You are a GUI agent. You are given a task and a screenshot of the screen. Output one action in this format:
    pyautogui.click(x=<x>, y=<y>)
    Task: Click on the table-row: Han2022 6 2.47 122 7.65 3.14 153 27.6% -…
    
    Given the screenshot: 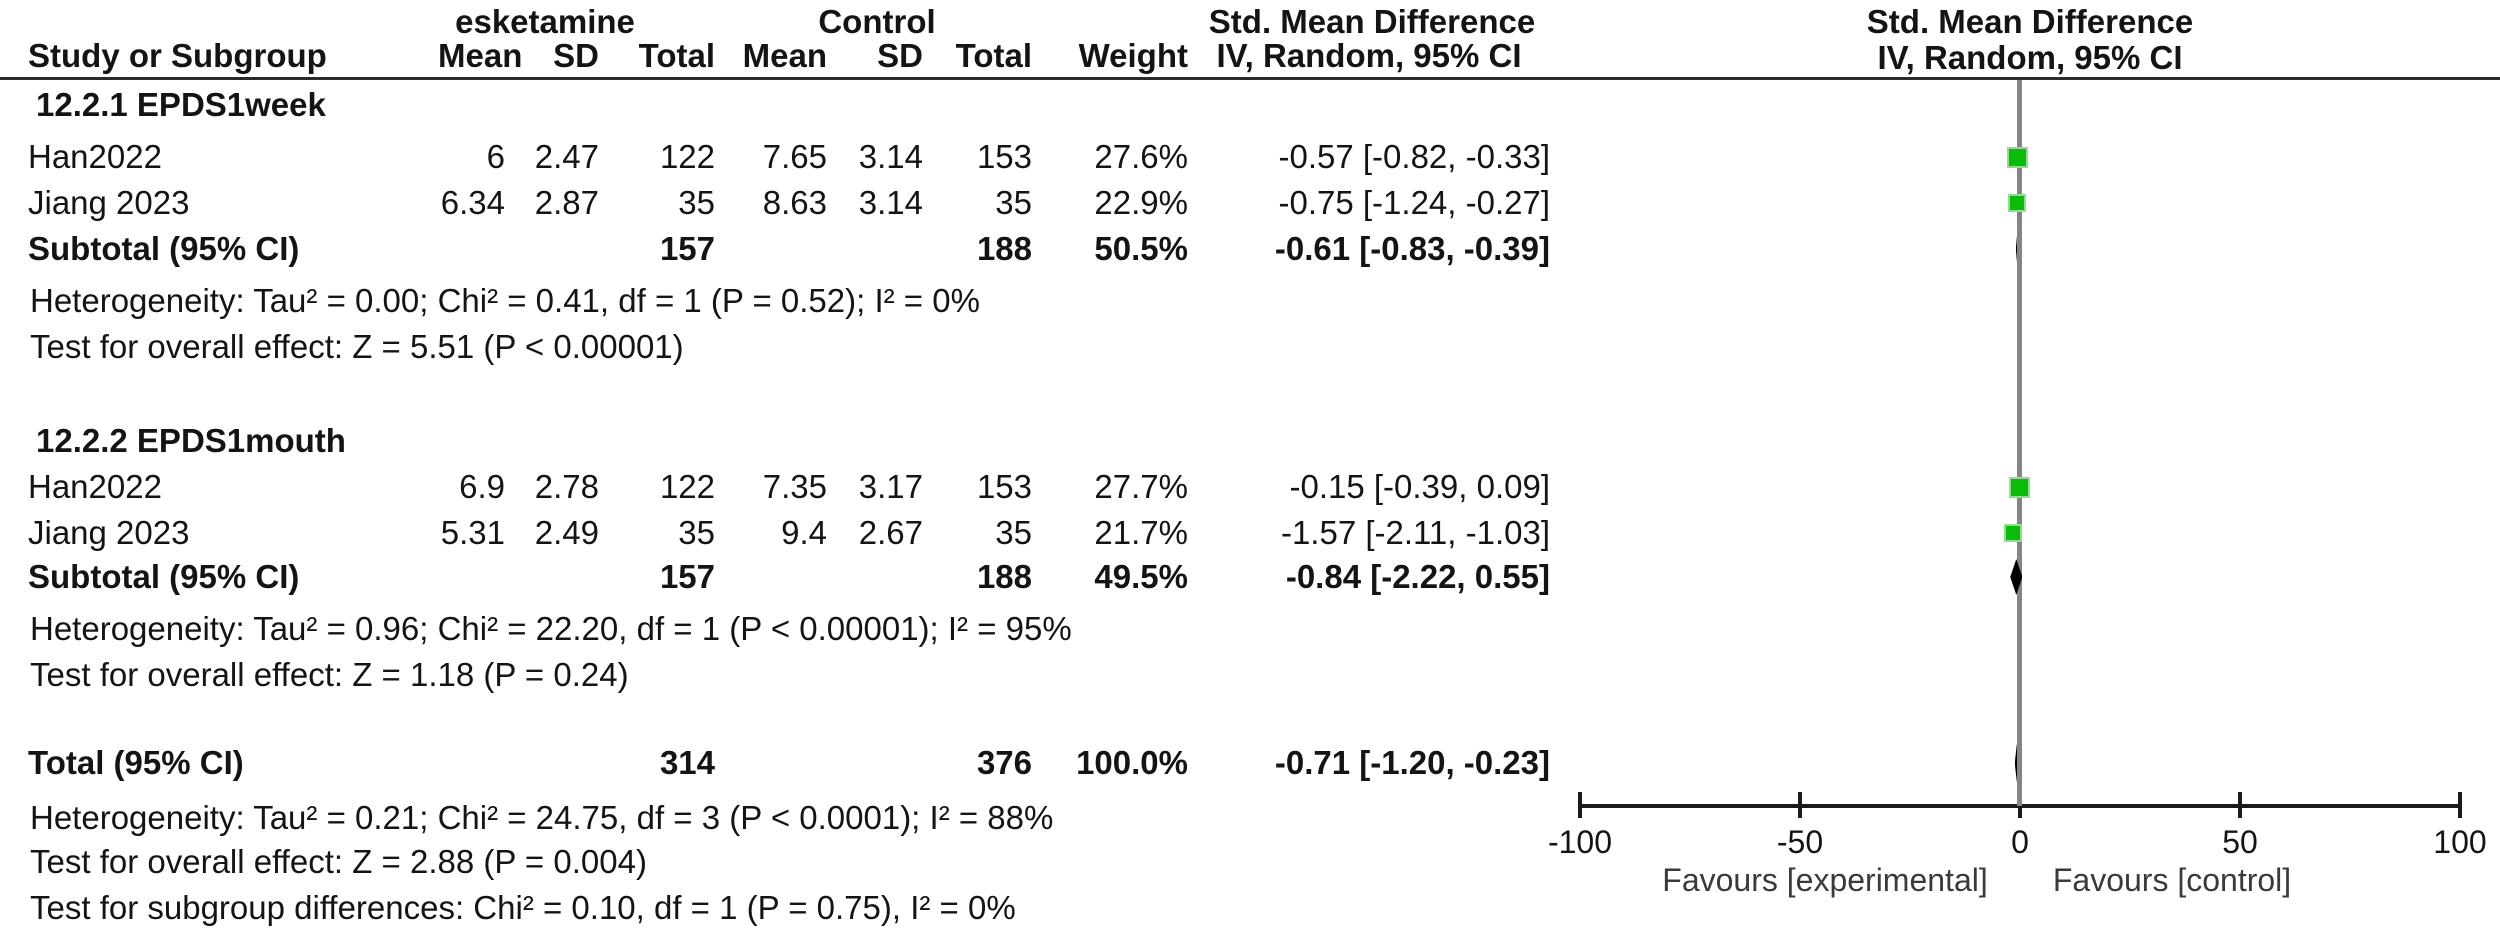 What is the action you would take?
    pyautogui.click(x=789, y=157)
    